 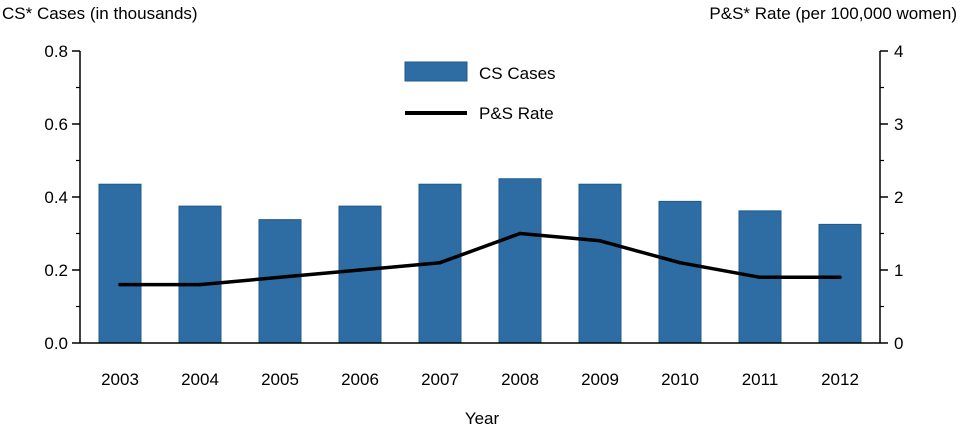 I want to click on legend-swatch-cs-cases, so click(x=436, y=71).